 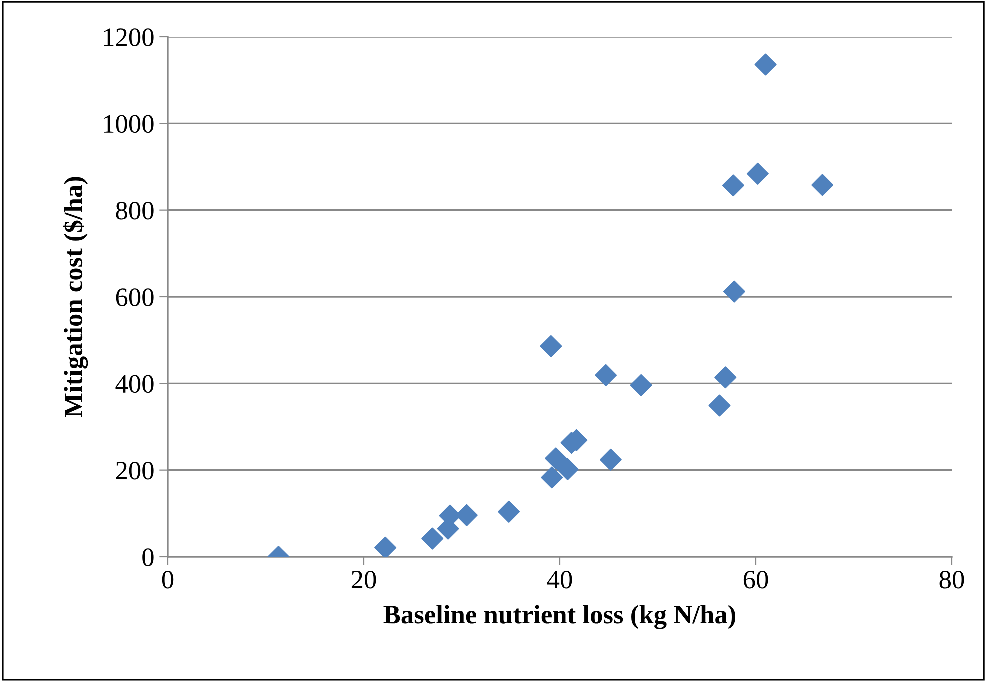 I want to click on y-tick-label: 800, so click(x=135, y=211).